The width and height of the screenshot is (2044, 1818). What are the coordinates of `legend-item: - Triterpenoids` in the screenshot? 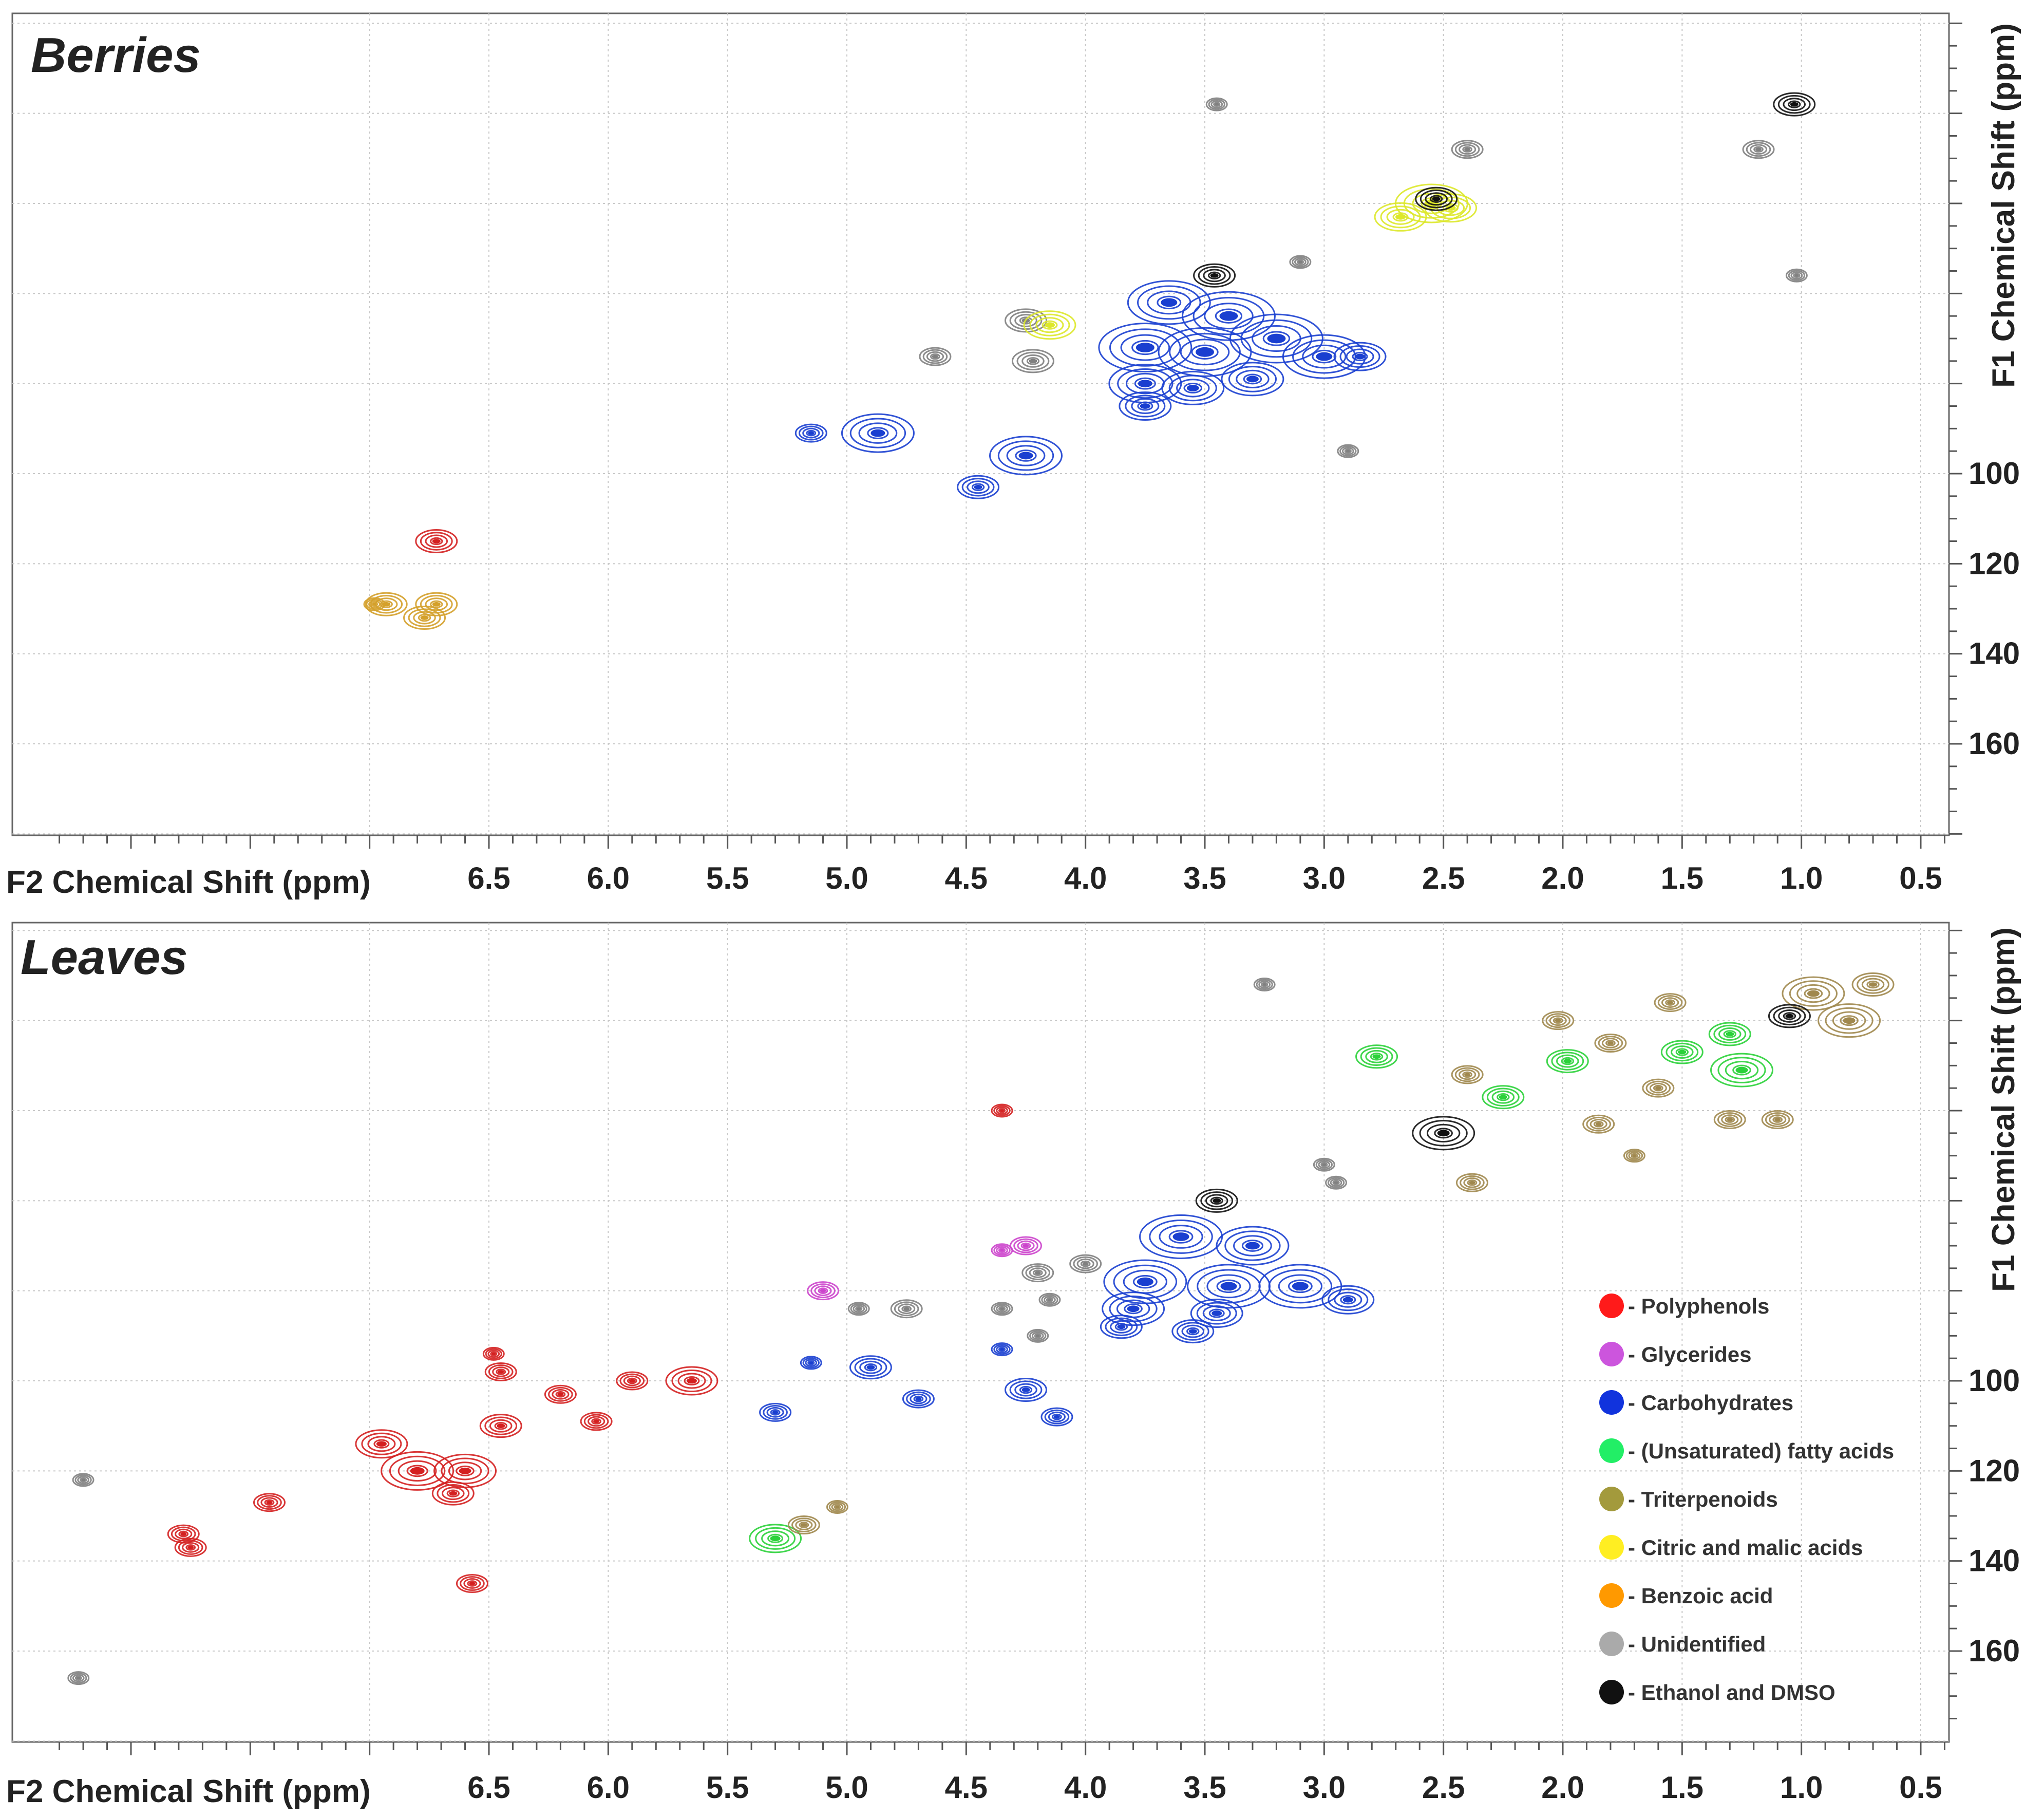 It's located at (1688, 1499).